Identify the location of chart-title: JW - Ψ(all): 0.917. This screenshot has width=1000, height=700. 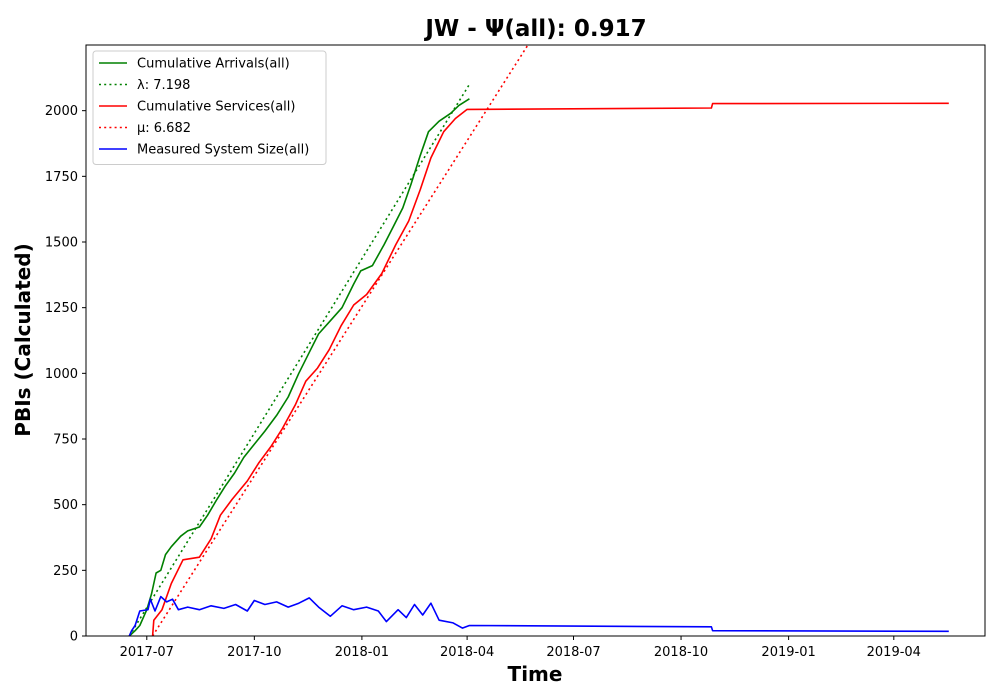
(534, 29).